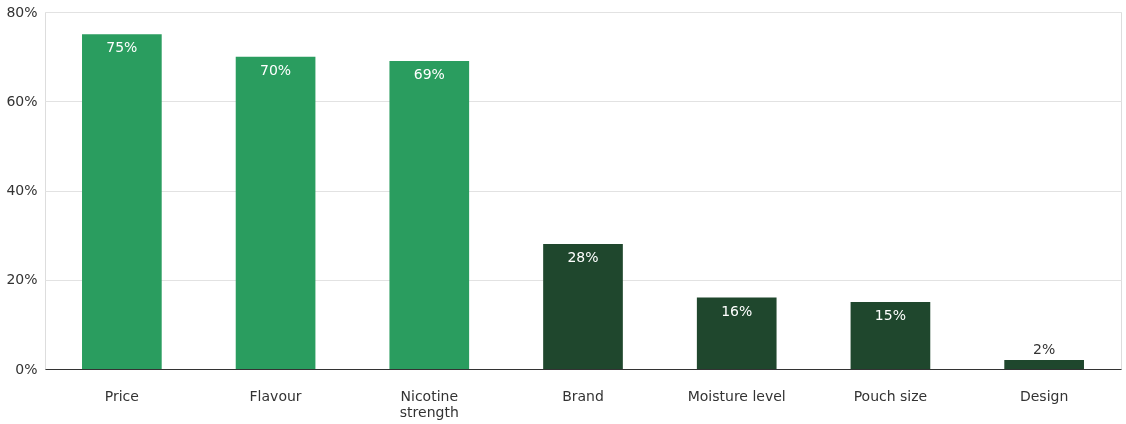  Describe the element at coordinates (122, 47) in the screenshot. I see `data-label: 75%` at that location.